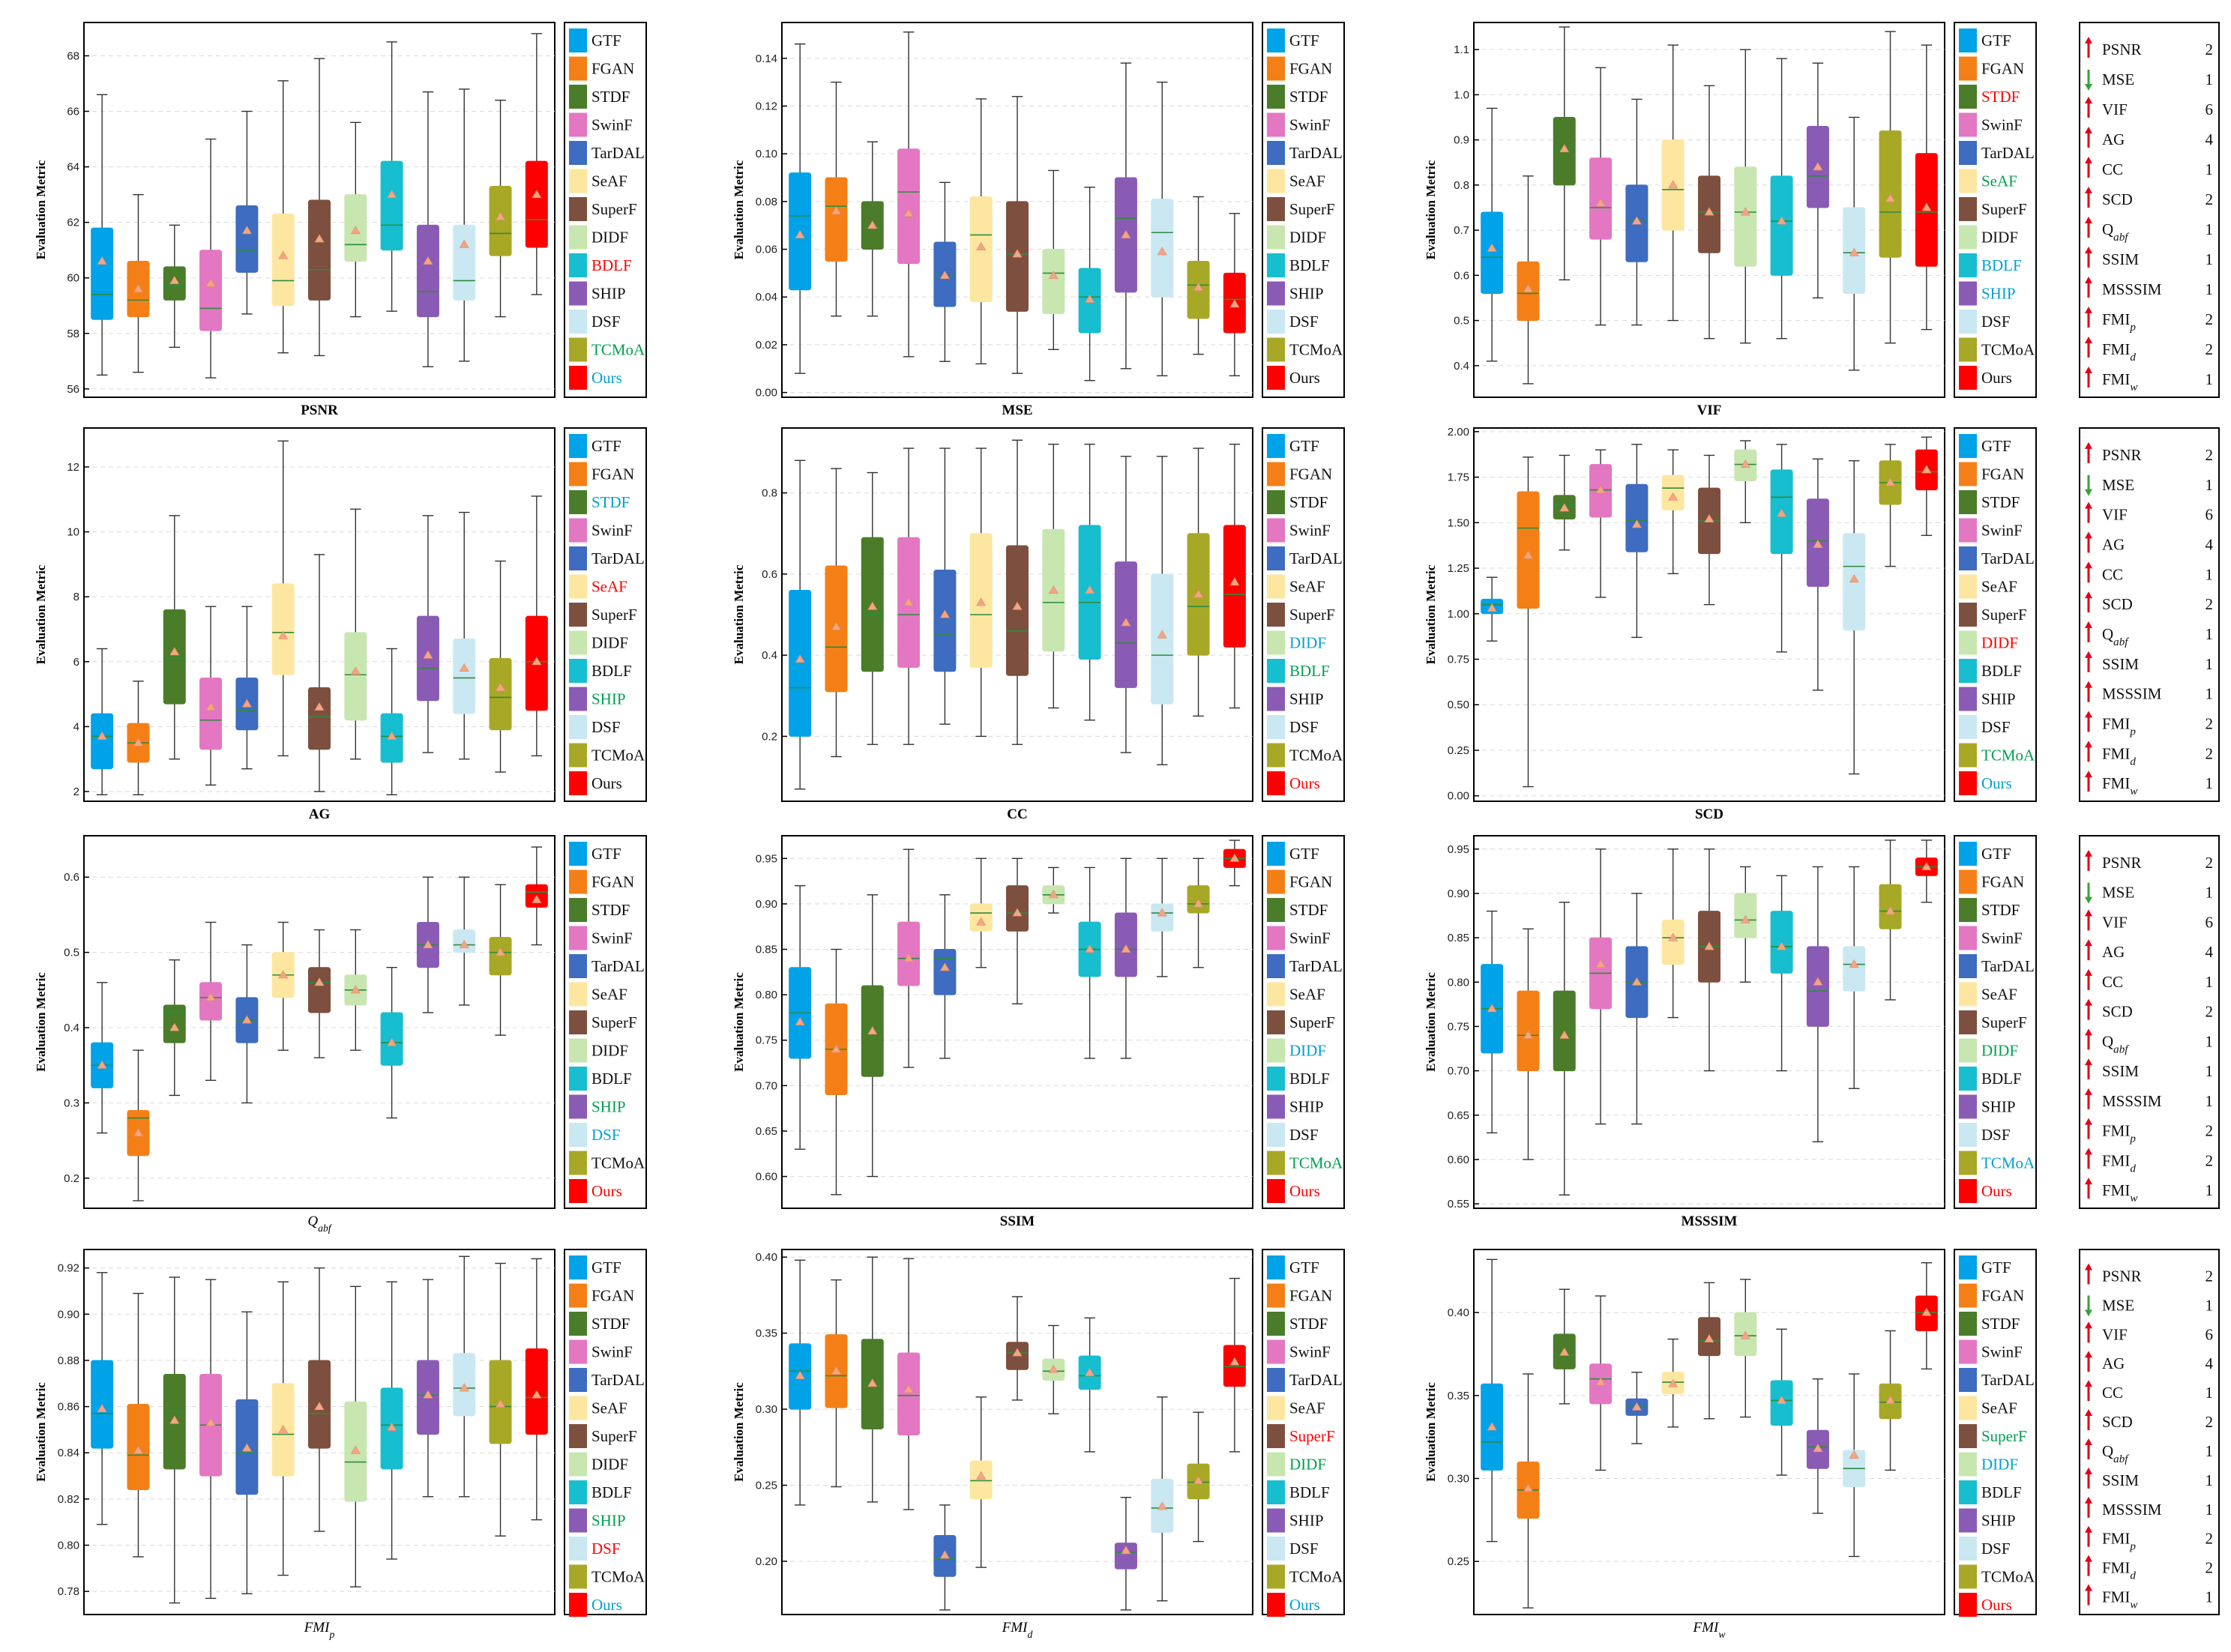 Image resolution: width=2231 pixels, height=1652 pixels. What do you see at coordinates (1089, 1385) in the screenshot?
I see `box-bdlf` at bounding box center [1089, 1385].